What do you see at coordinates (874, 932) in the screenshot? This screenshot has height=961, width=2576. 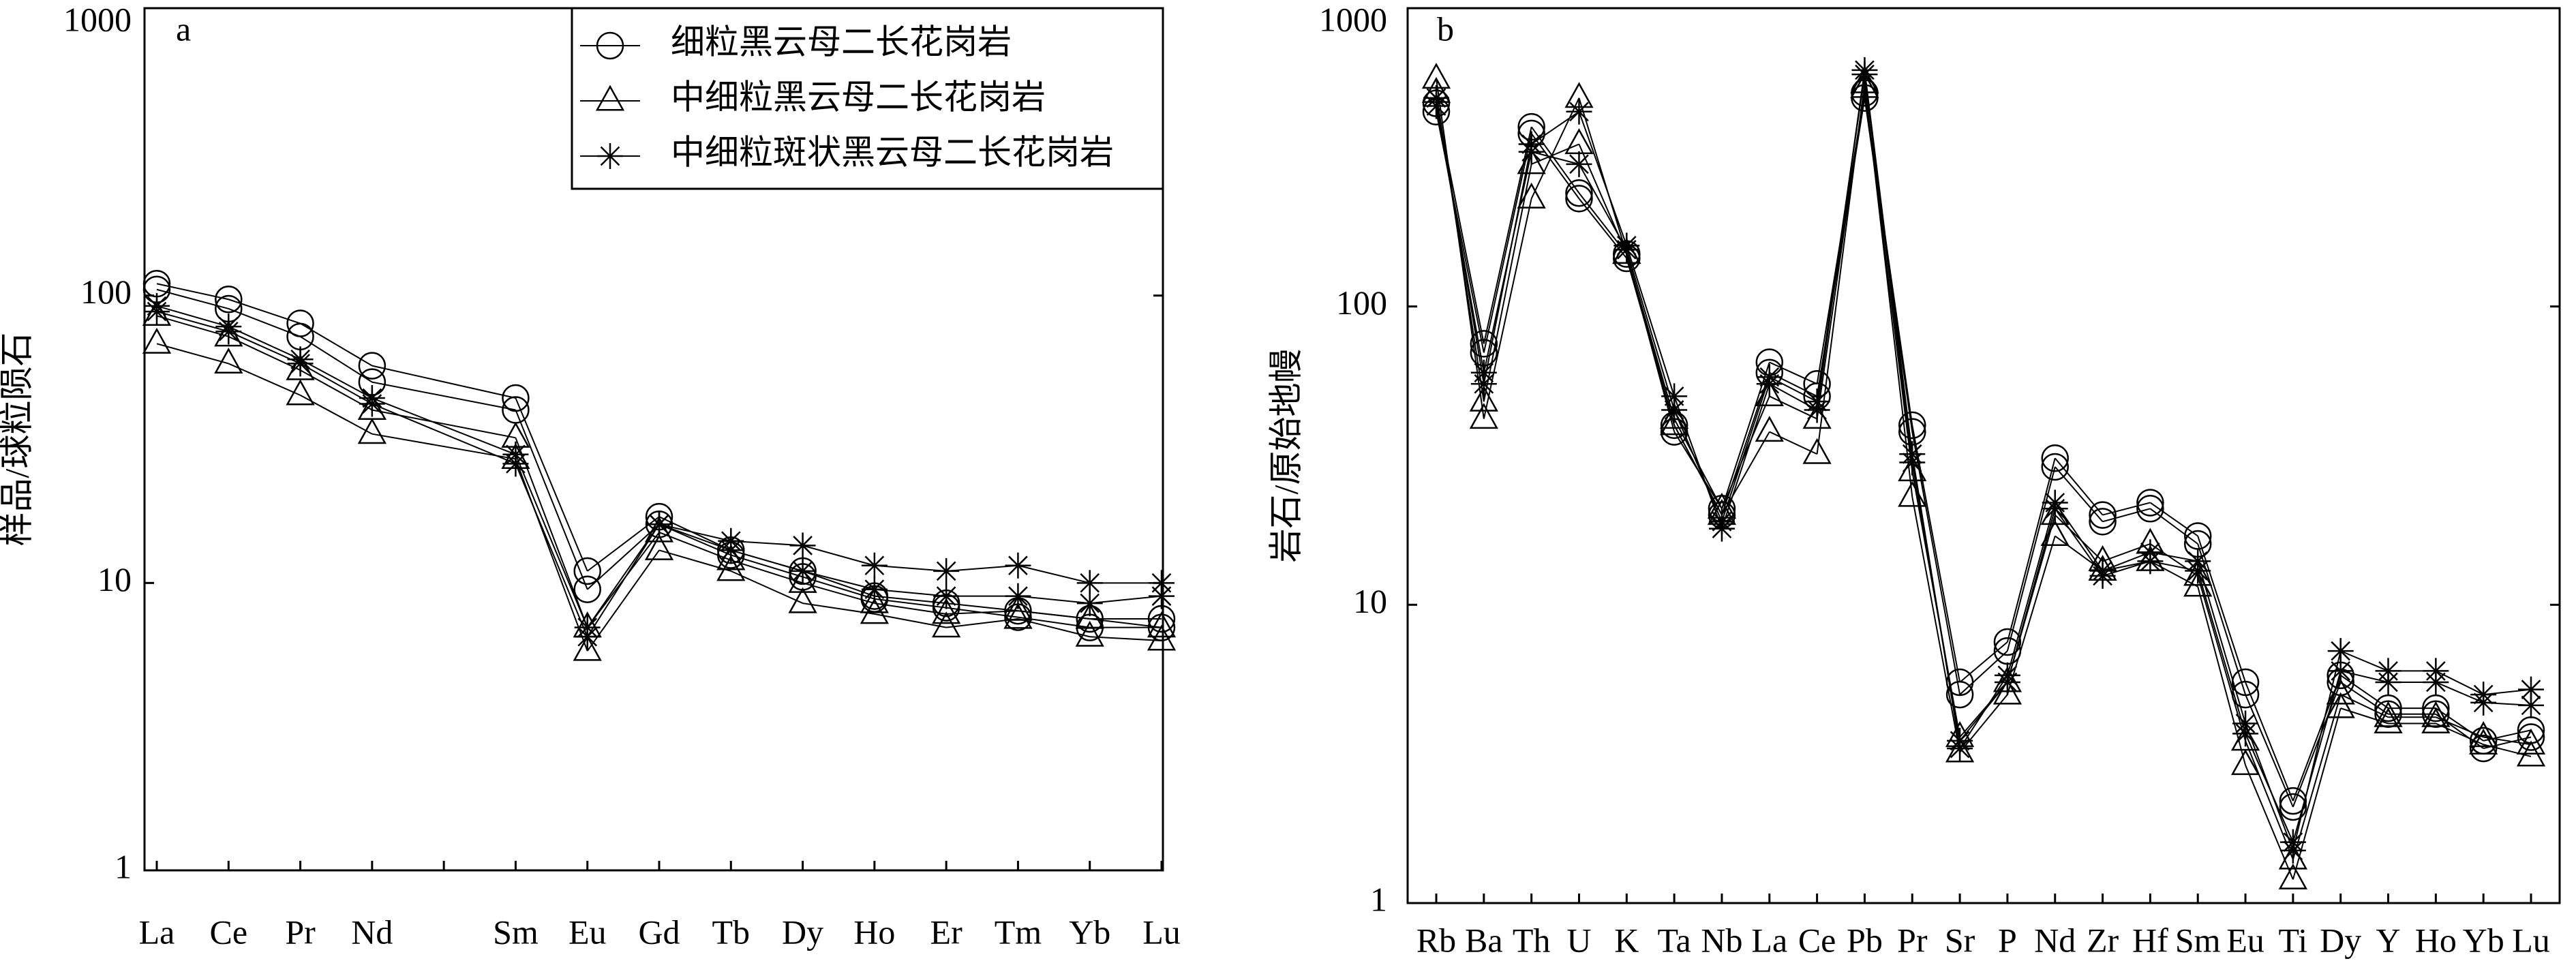 I see `x-tick-label: Ho` at bounding box center [874, 932].